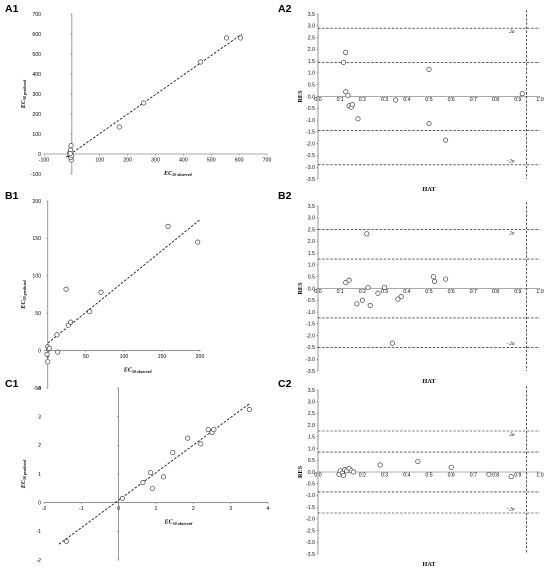  What do you see at coordinates (183, 161) in the screenshot?
I see `x-tick-label: 400` at bounding box center [183, 161].